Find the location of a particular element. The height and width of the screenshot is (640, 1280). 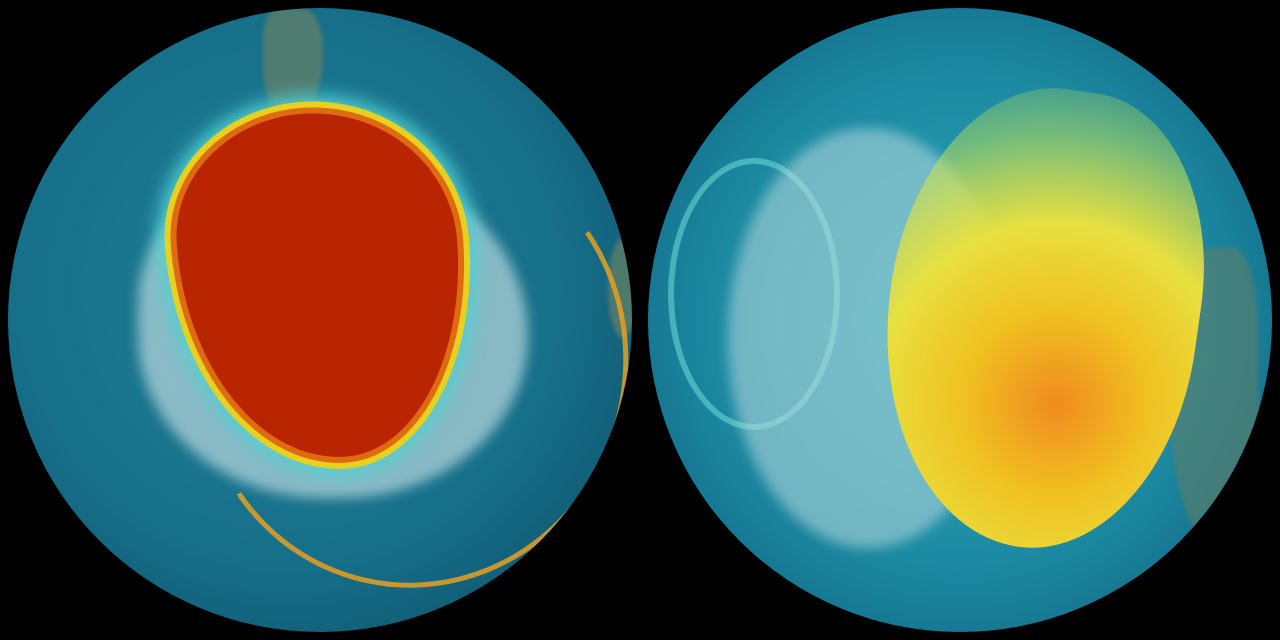

south-america-landmass is located at coordinates (293, 63).